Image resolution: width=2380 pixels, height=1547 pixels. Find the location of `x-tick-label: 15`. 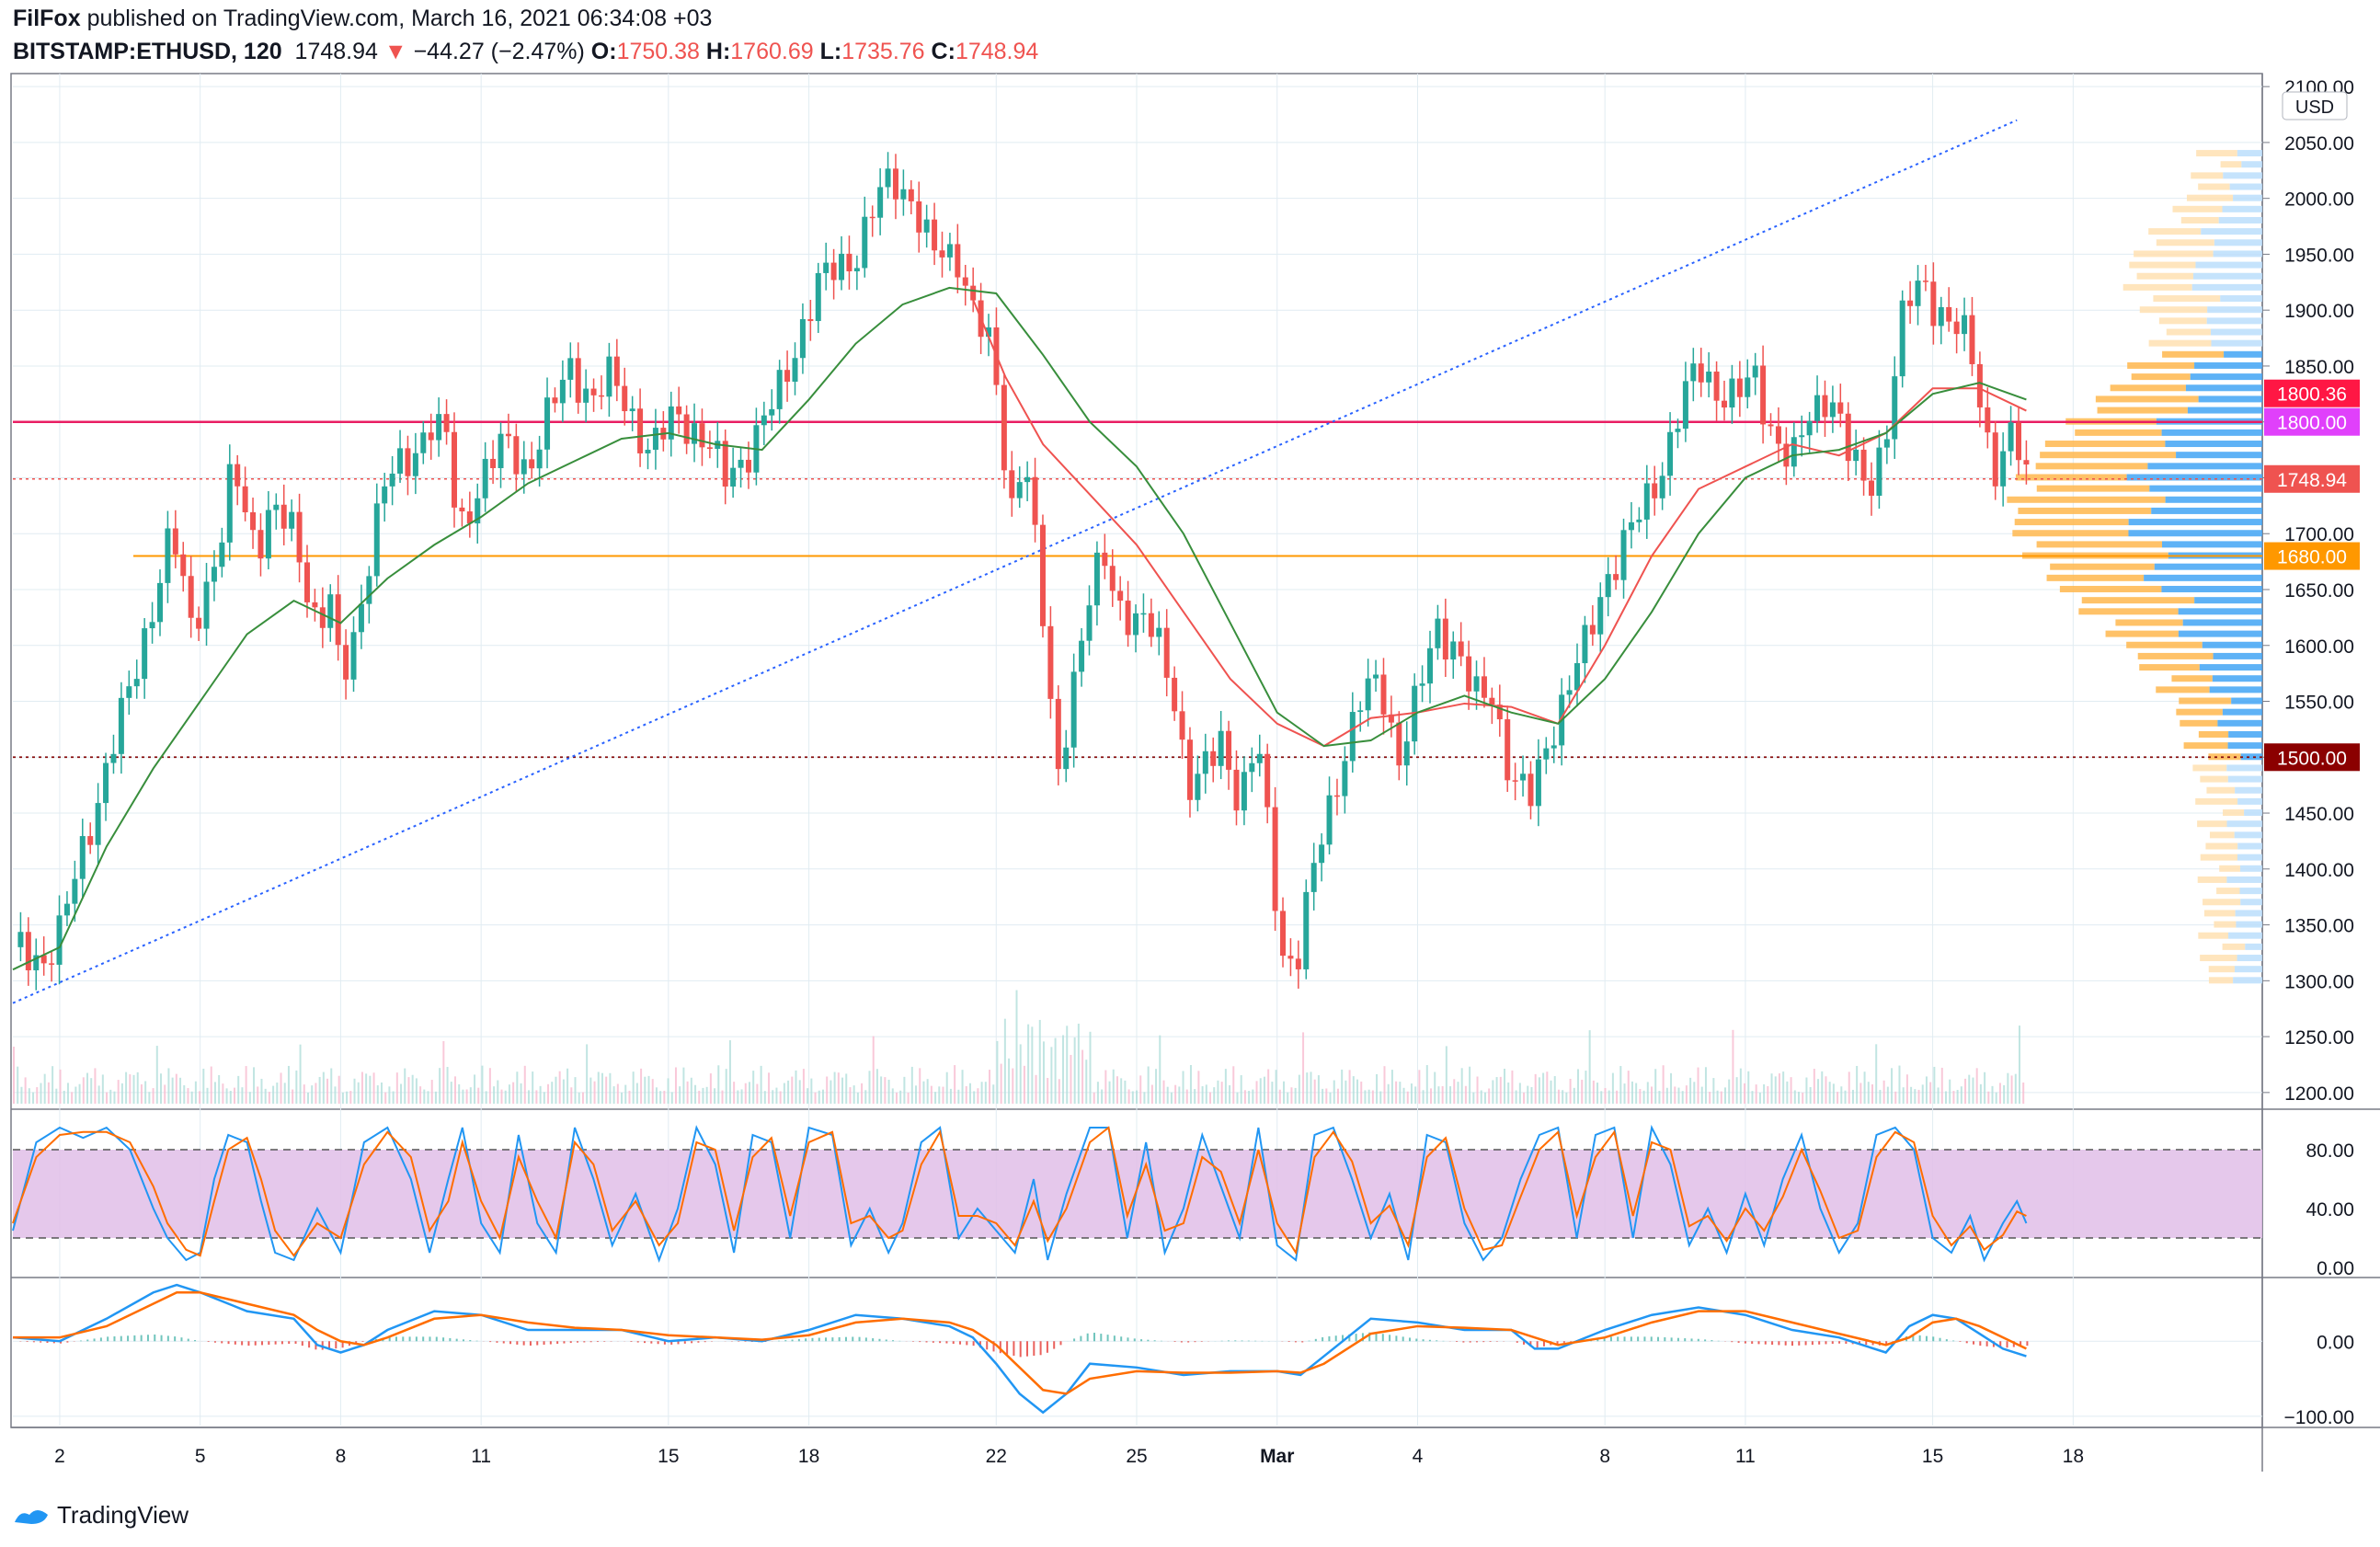

x-tick-label: 15 is located at coordinates (1932, 1456).